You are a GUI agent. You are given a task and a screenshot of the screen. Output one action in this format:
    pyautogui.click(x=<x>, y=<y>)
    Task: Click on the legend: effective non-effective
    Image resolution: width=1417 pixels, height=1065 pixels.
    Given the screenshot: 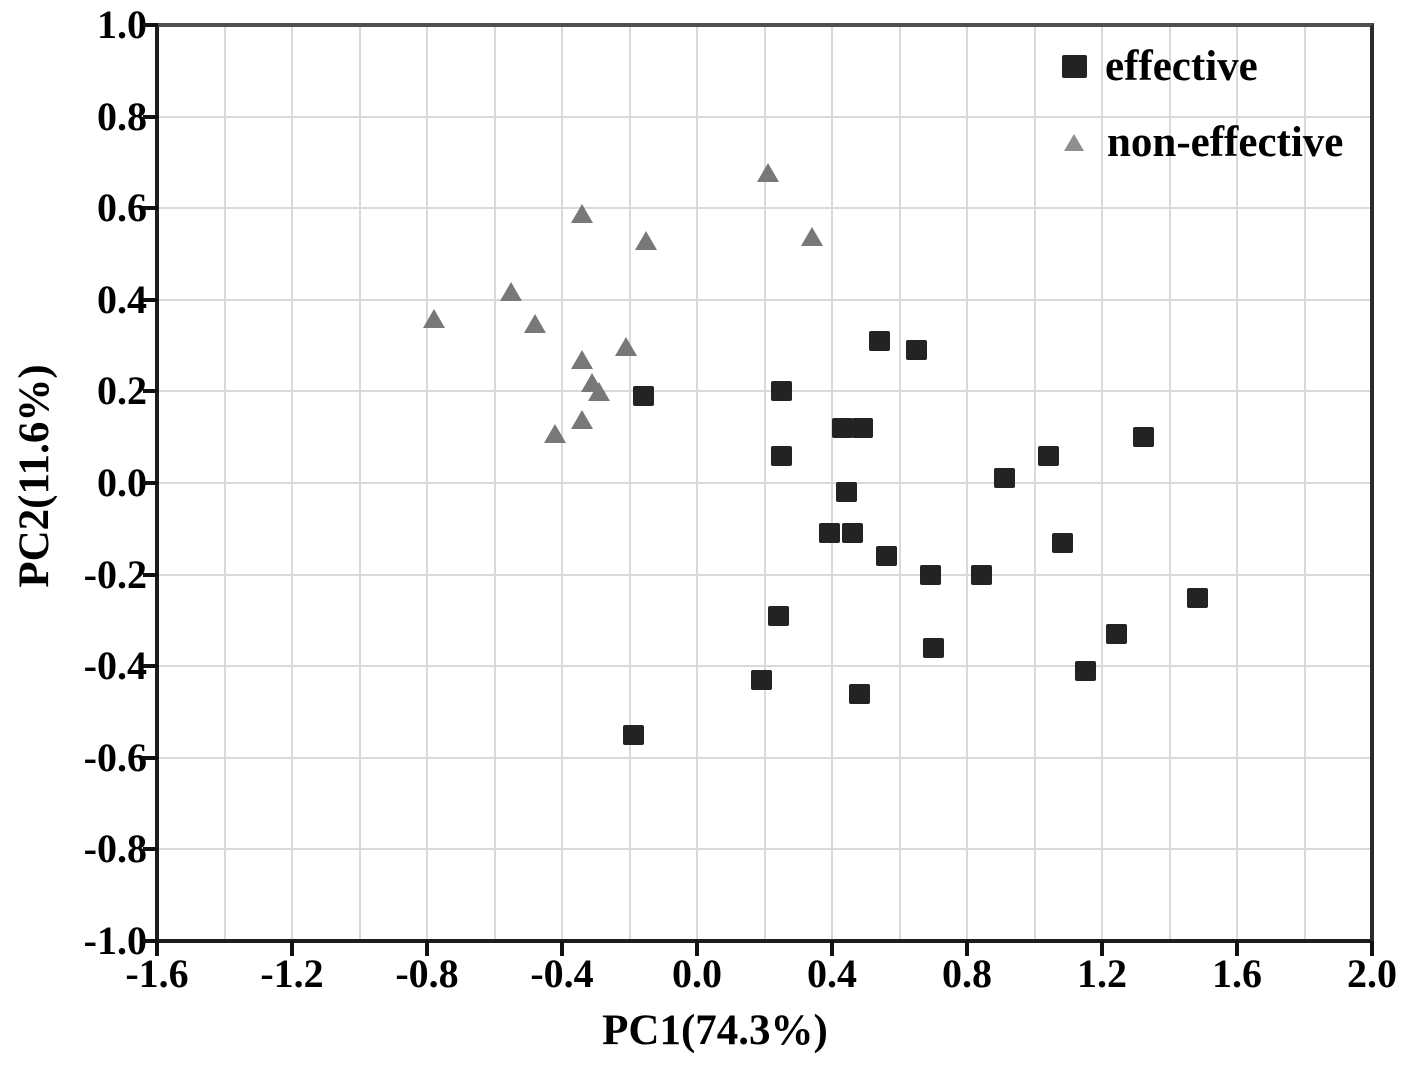 What is the action you would take?
    pyautogui.click(x=1202, y=104)
    